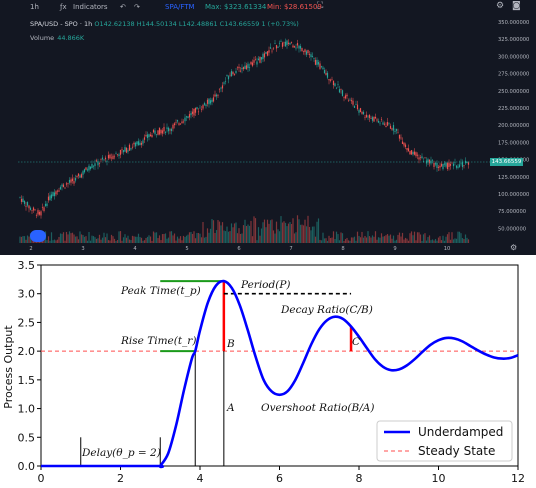 The image size is (536, 488). I want to click on volume-label: Volume, so click(42, 38).